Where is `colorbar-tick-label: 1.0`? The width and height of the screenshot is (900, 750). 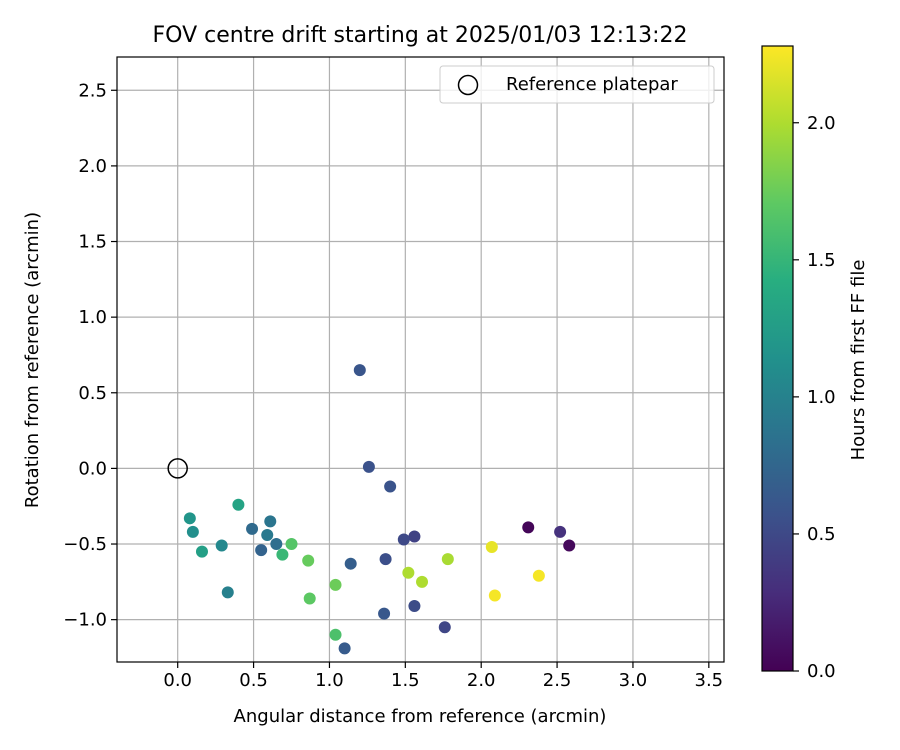 colorbar-tick-label: 1.0 is located at coordinates (821, 397).